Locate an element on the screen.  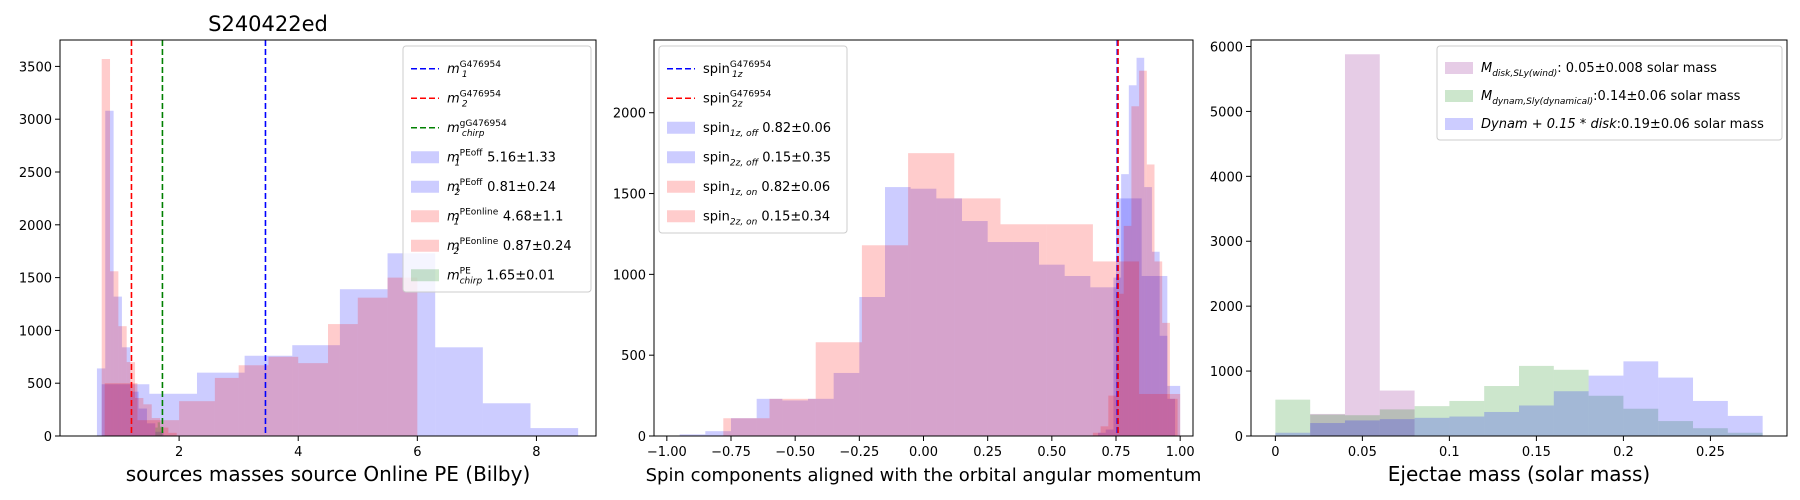
hist-bar-s0-b5 is located at coordinates (1140, 246).